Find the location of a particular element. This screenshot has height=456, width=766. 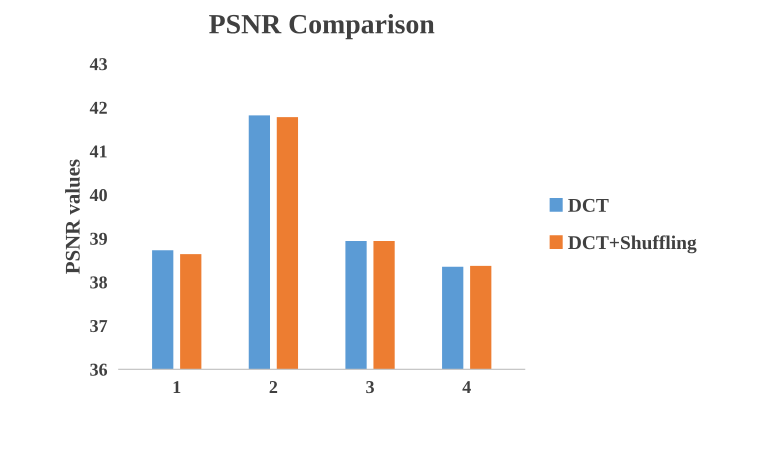

y-tick-label: 36 is located at coordinates (99, 370).